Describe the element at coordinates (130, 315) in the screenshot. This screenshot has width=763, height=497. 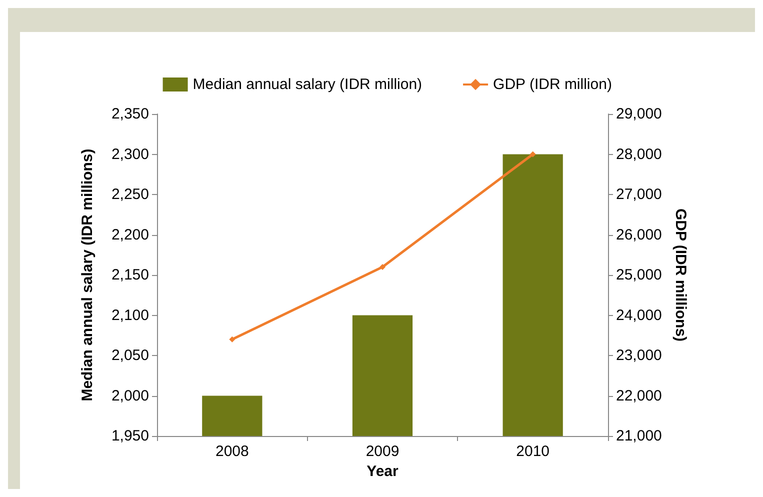
I see `y-tick-label: 2,100` at that location.